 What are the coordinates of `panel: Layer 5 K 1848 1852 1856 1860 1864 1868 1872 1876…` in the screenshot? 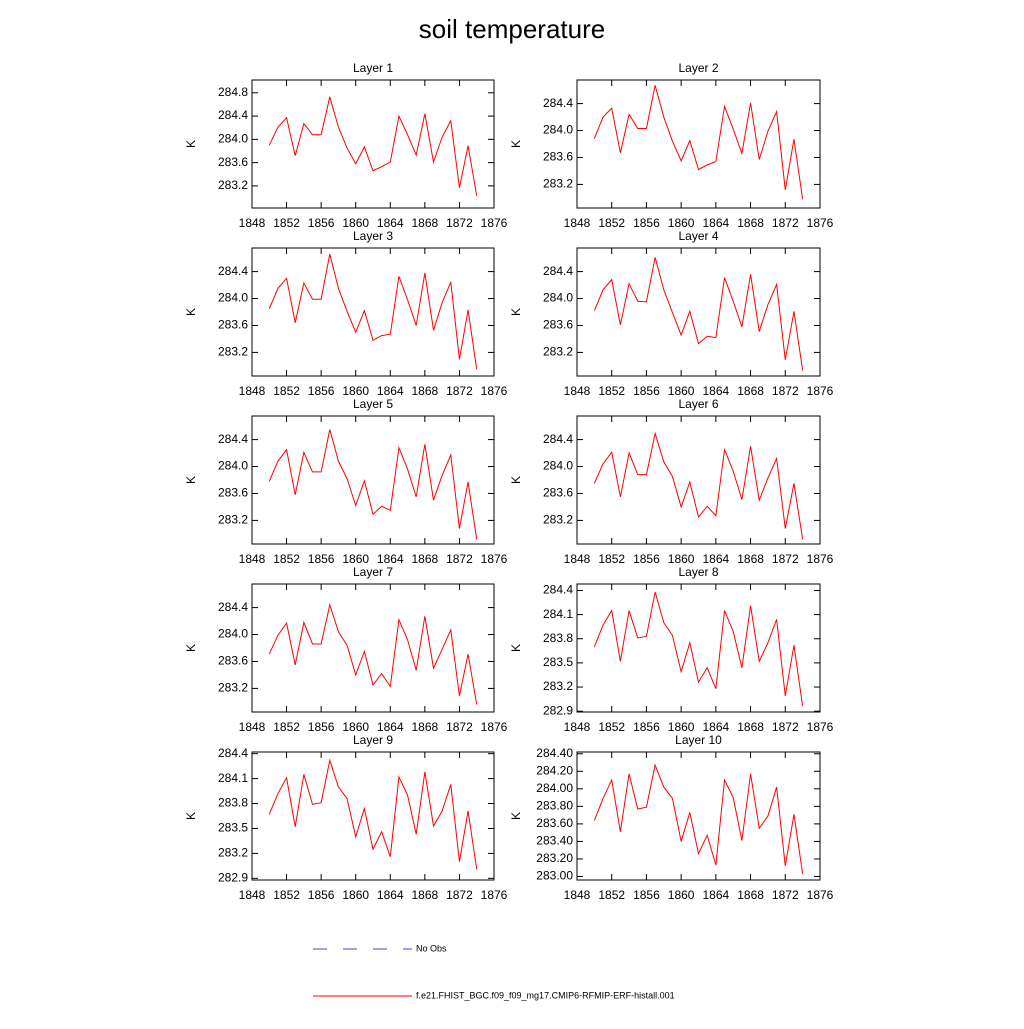 It's located at (345, 481).